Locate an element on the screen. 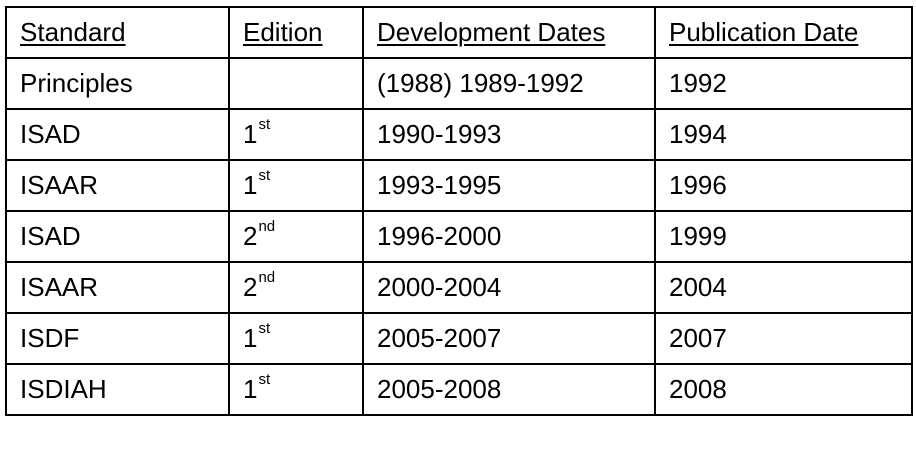  cell-development-dates: 1996-2000 is located at coordinates (509, 236).